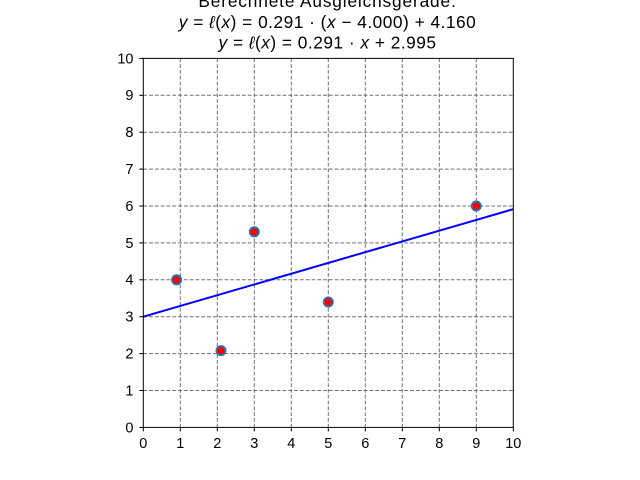  What do you see at coordinates (327, 5) in the screenshot?
I see `svg-text: Berechnete Ausgleichsgerade:` at bounding box center [327, 5].